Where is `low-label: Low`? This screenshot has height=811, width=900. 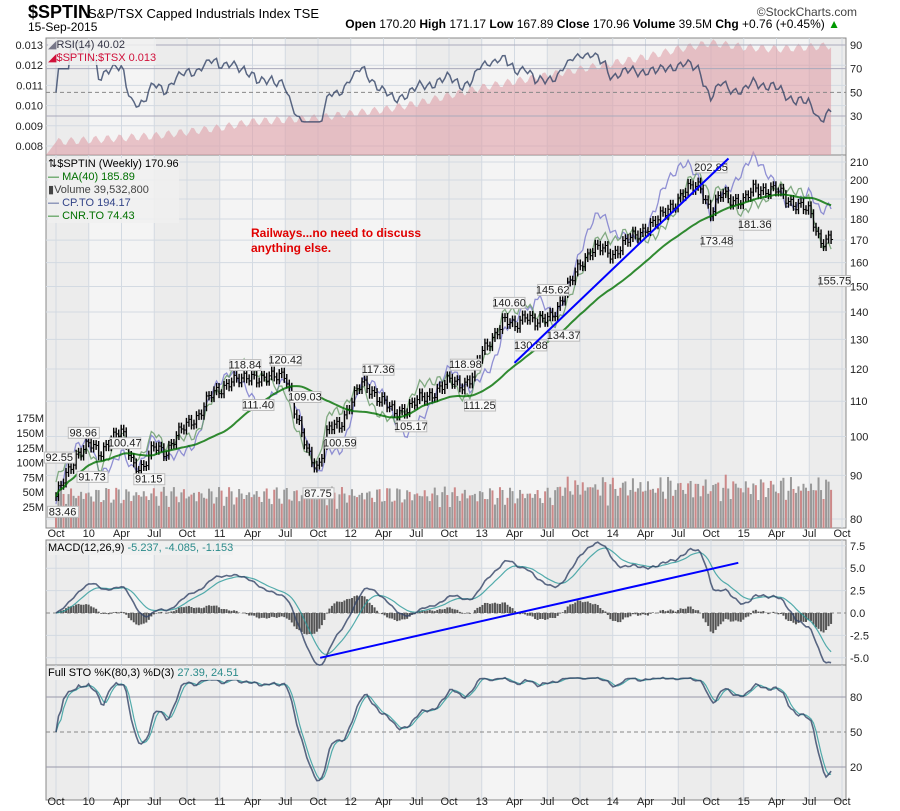
low-label: Low is located at coordinates (501, 24).